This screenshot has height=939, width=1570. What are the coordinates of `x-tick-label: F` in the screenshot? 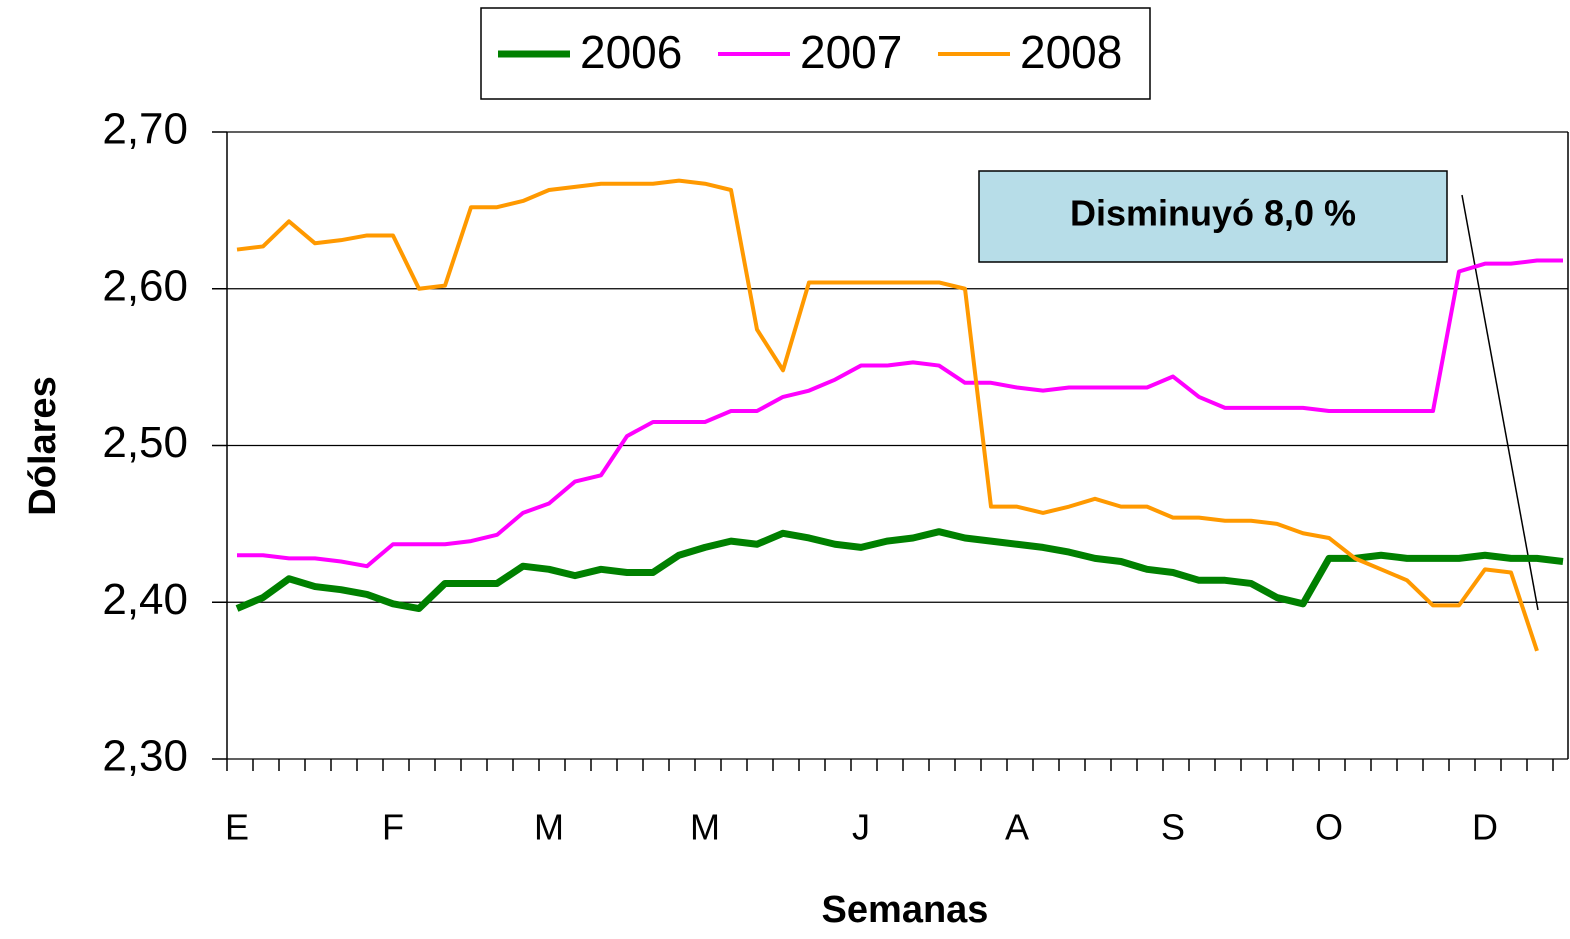 It's located at (393, 827).